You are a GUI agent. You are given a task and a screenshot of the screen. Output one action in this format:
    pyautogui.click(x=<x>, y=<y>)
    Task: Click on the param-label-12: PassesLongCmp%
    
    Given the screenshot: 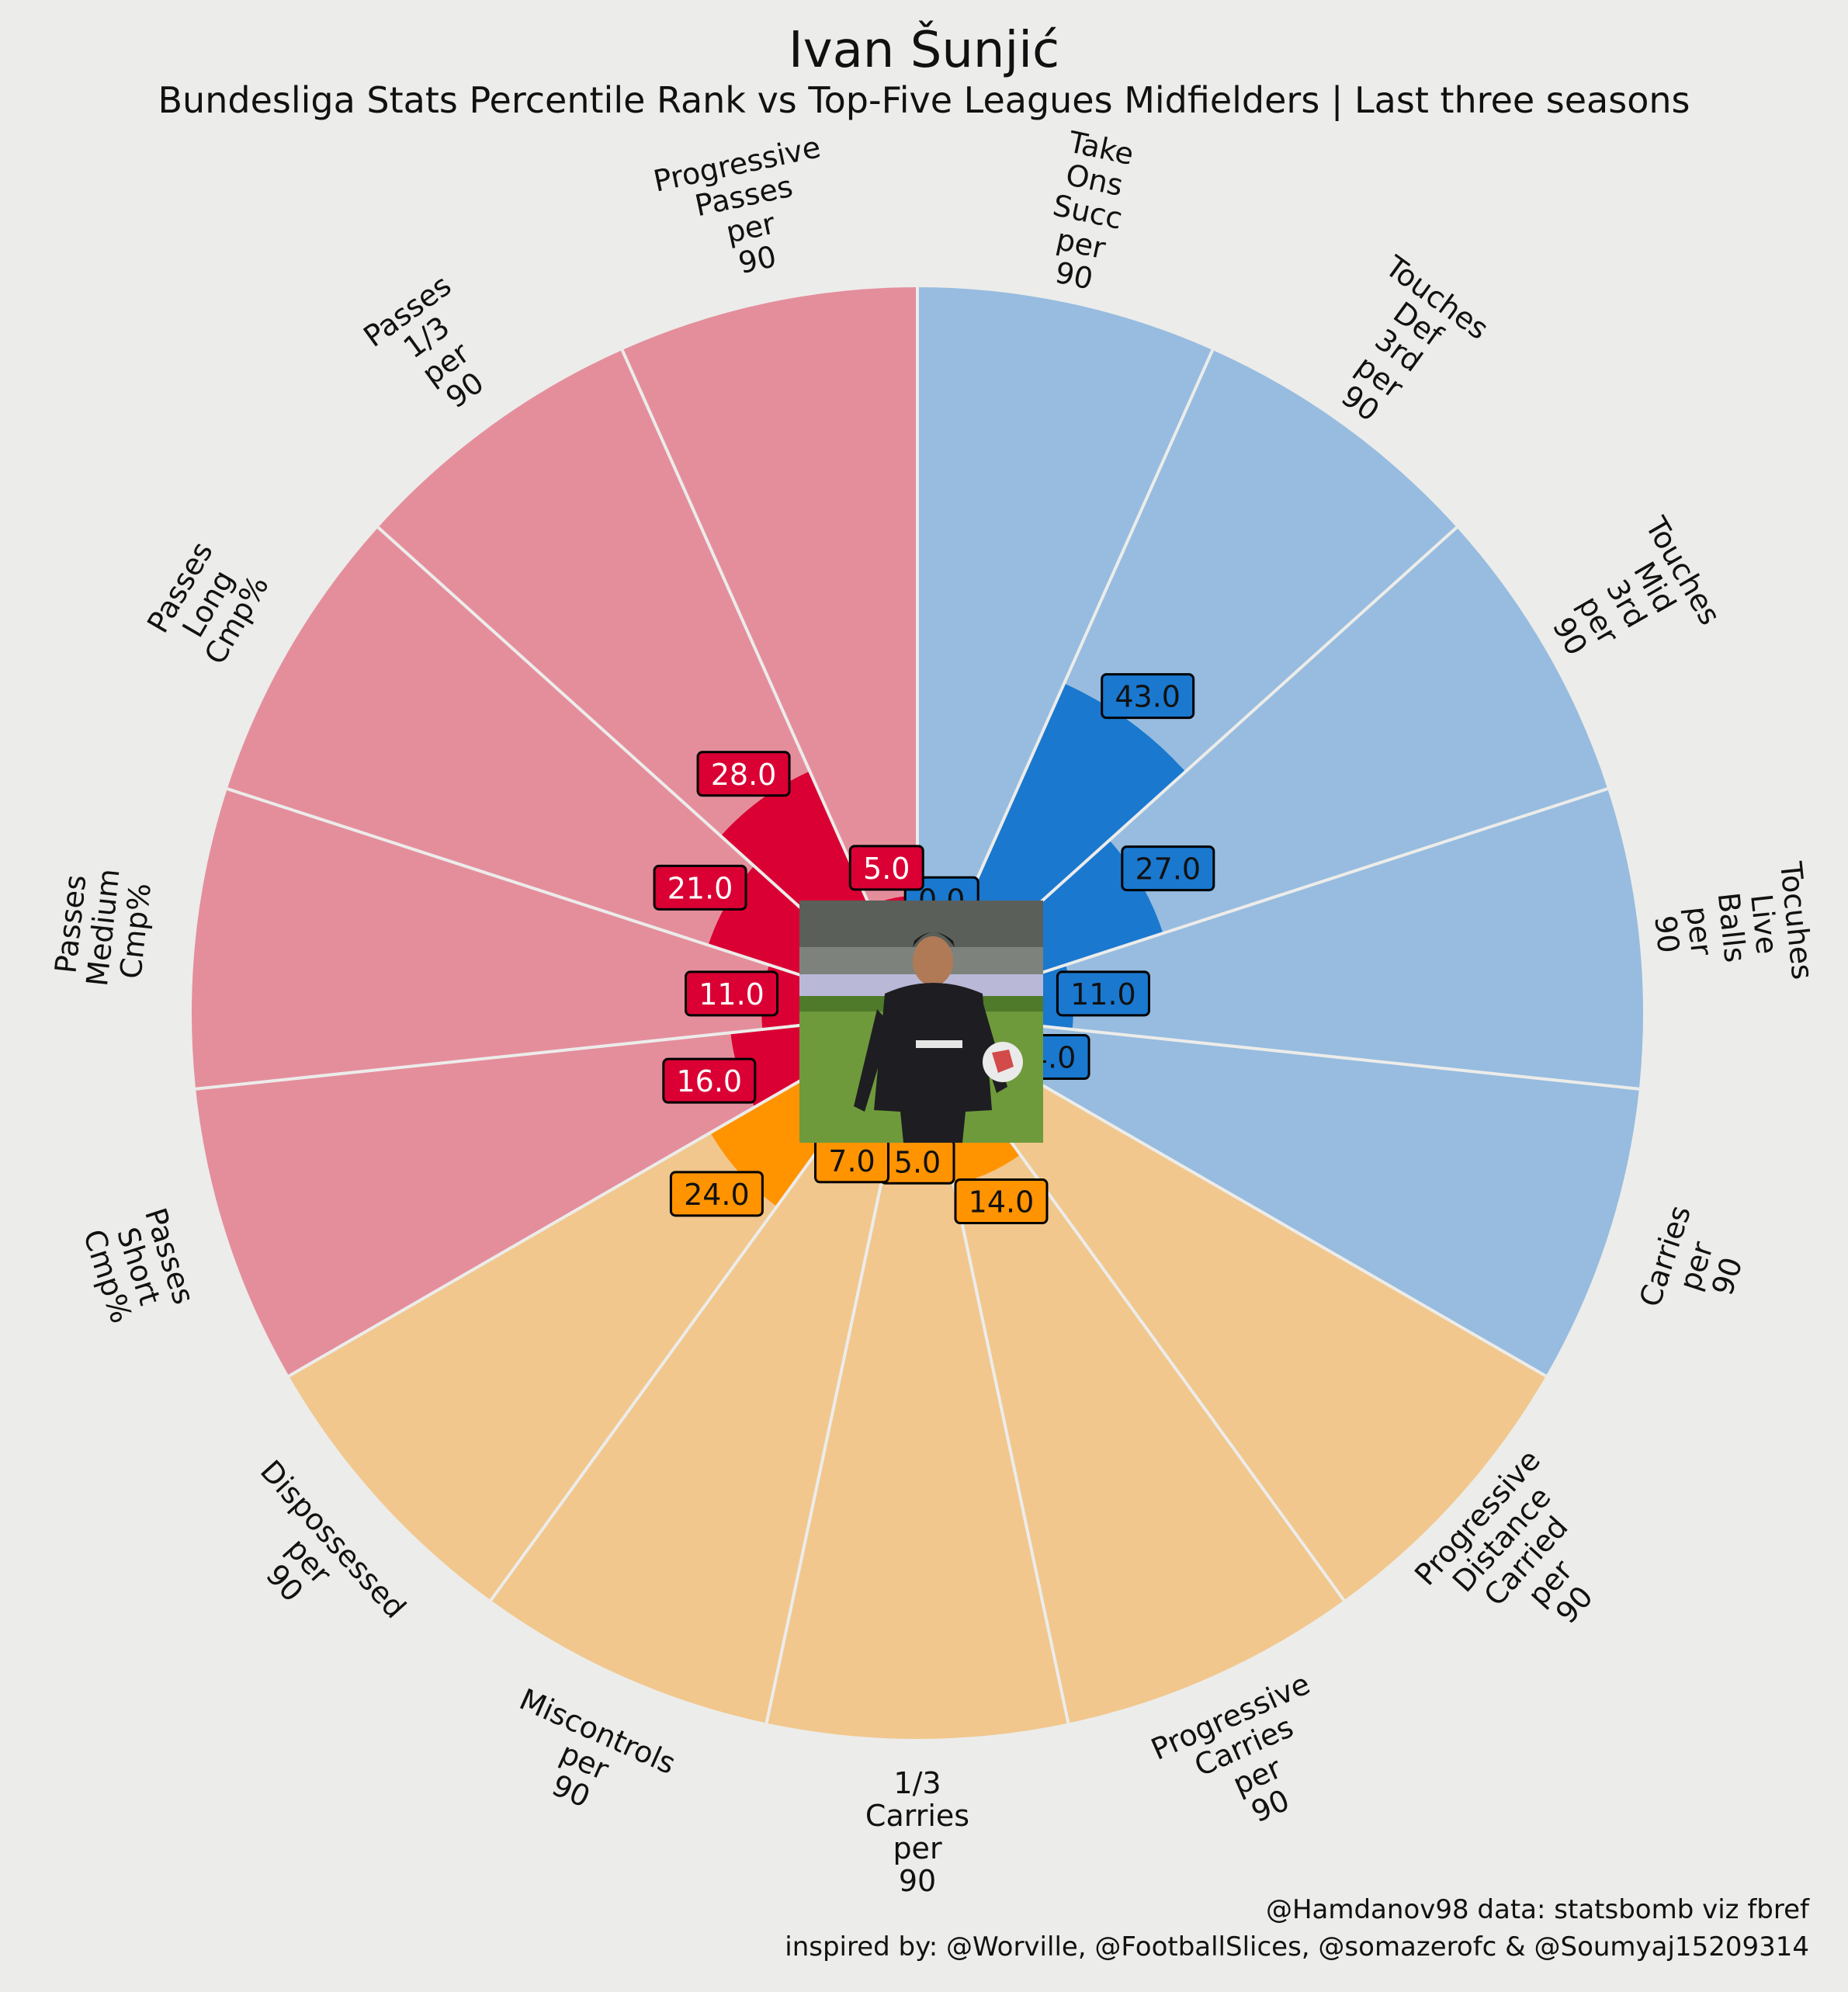 What is the action you would take?
    pyautogui.click(x=208, y=603)
    